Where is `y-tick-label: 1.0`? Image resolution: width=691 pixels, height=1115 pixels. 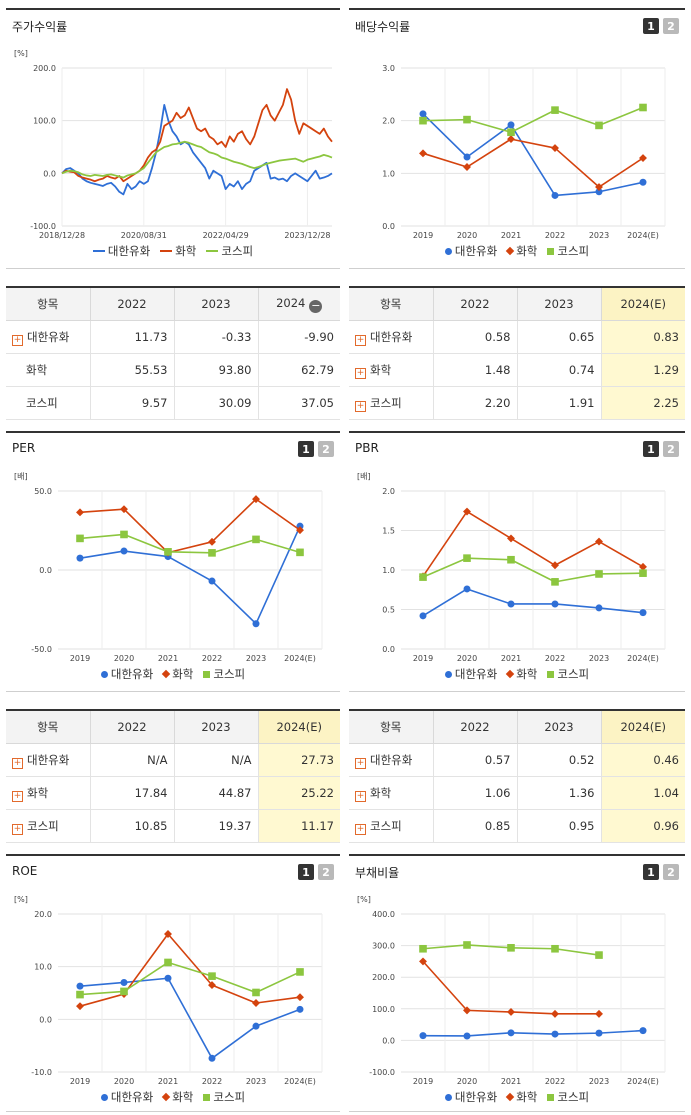 y-tick-label: 1.0 is located at coordinates (388, 173).